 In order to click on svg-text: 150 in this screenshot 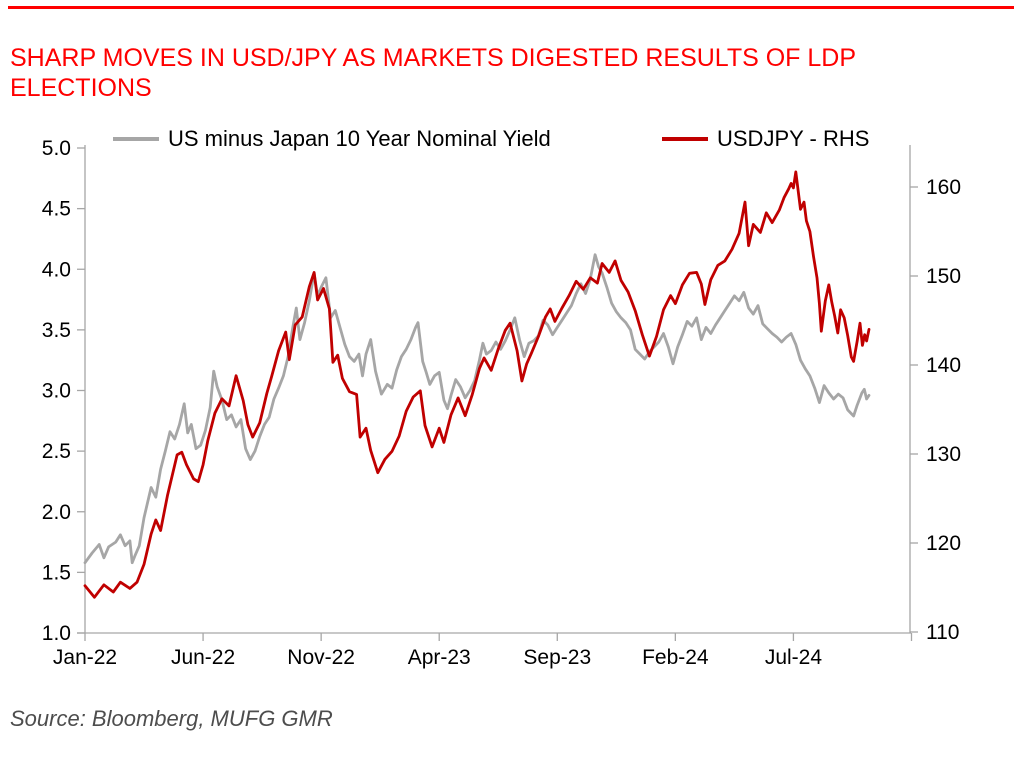, I will do `click(943, 276)`.